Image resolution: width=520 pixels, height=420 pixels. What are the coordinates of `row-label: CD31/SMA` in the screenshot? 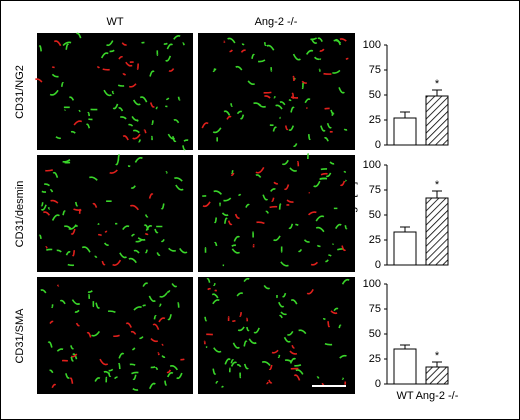 It's located at (20, 336).